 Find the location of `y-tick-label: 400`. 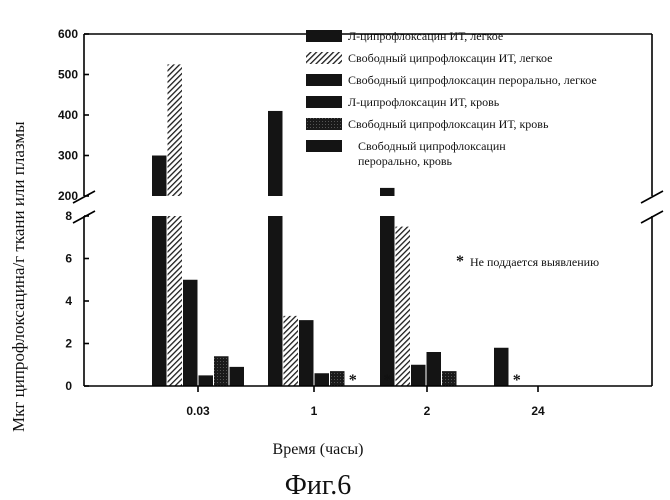

y-tick-label: 400 is located at coordinates (68, 115).